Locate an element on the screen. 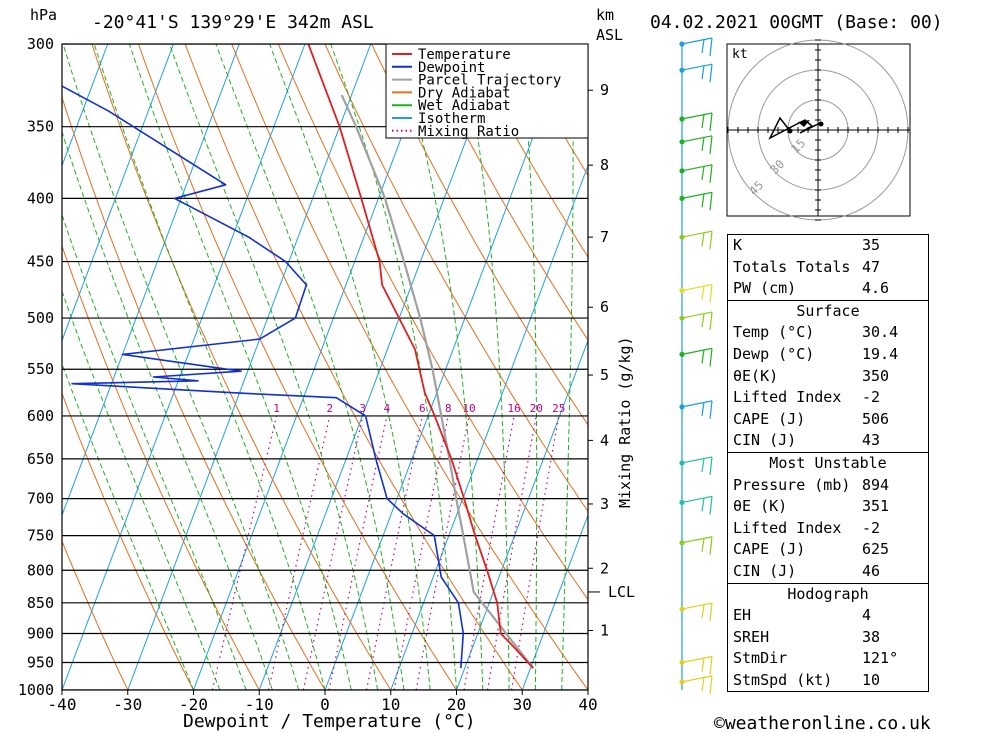  credit-text: ©weatheronline.co.uk is located at coordinates (822, 723).